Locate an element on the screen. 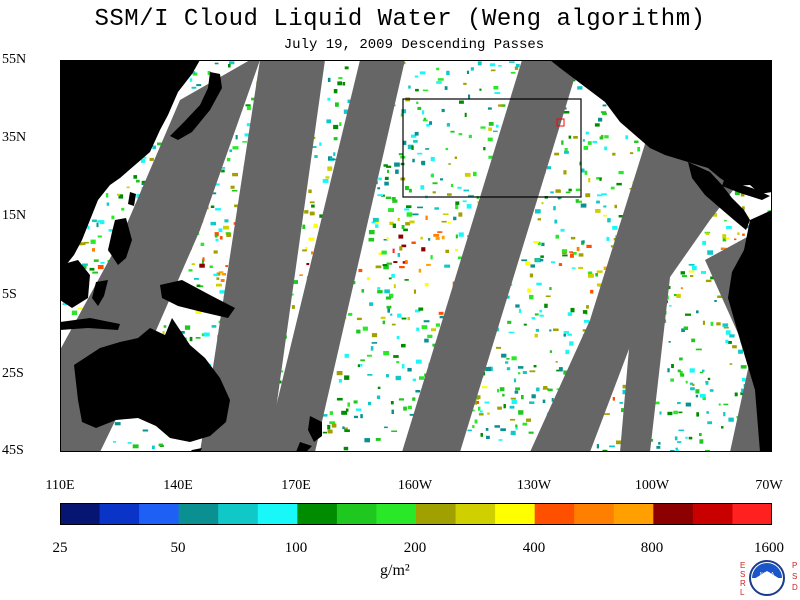 The height and width of the screenshot is (600, 800). colorbar-label-800: 800 is located at coordinates (652, 548).